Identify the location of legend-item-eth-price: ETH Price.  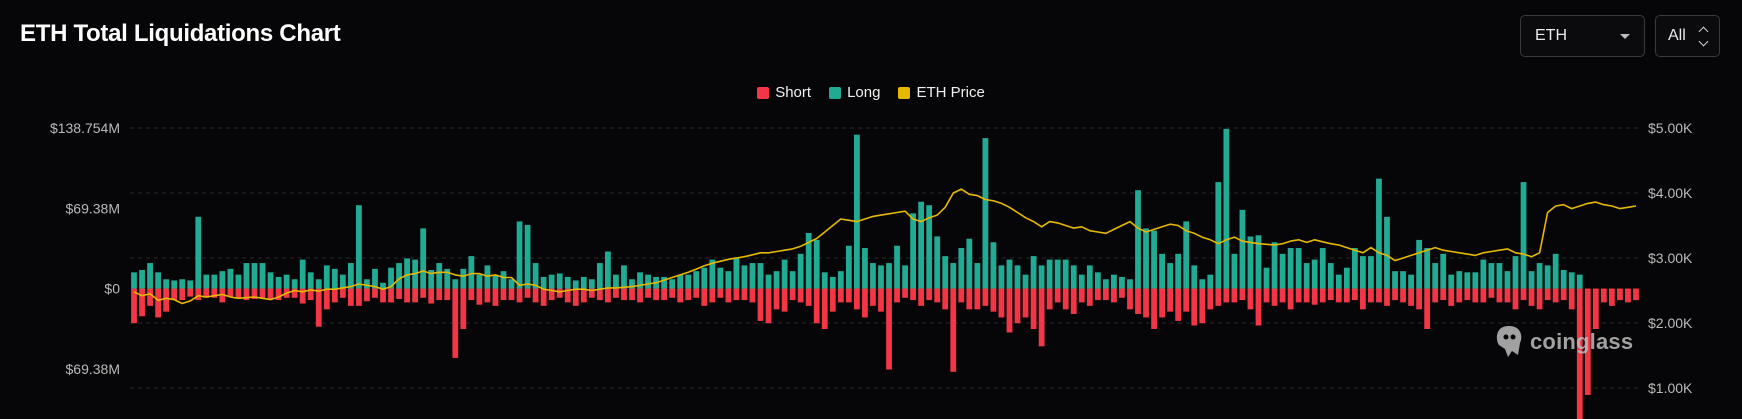
(941, 92).